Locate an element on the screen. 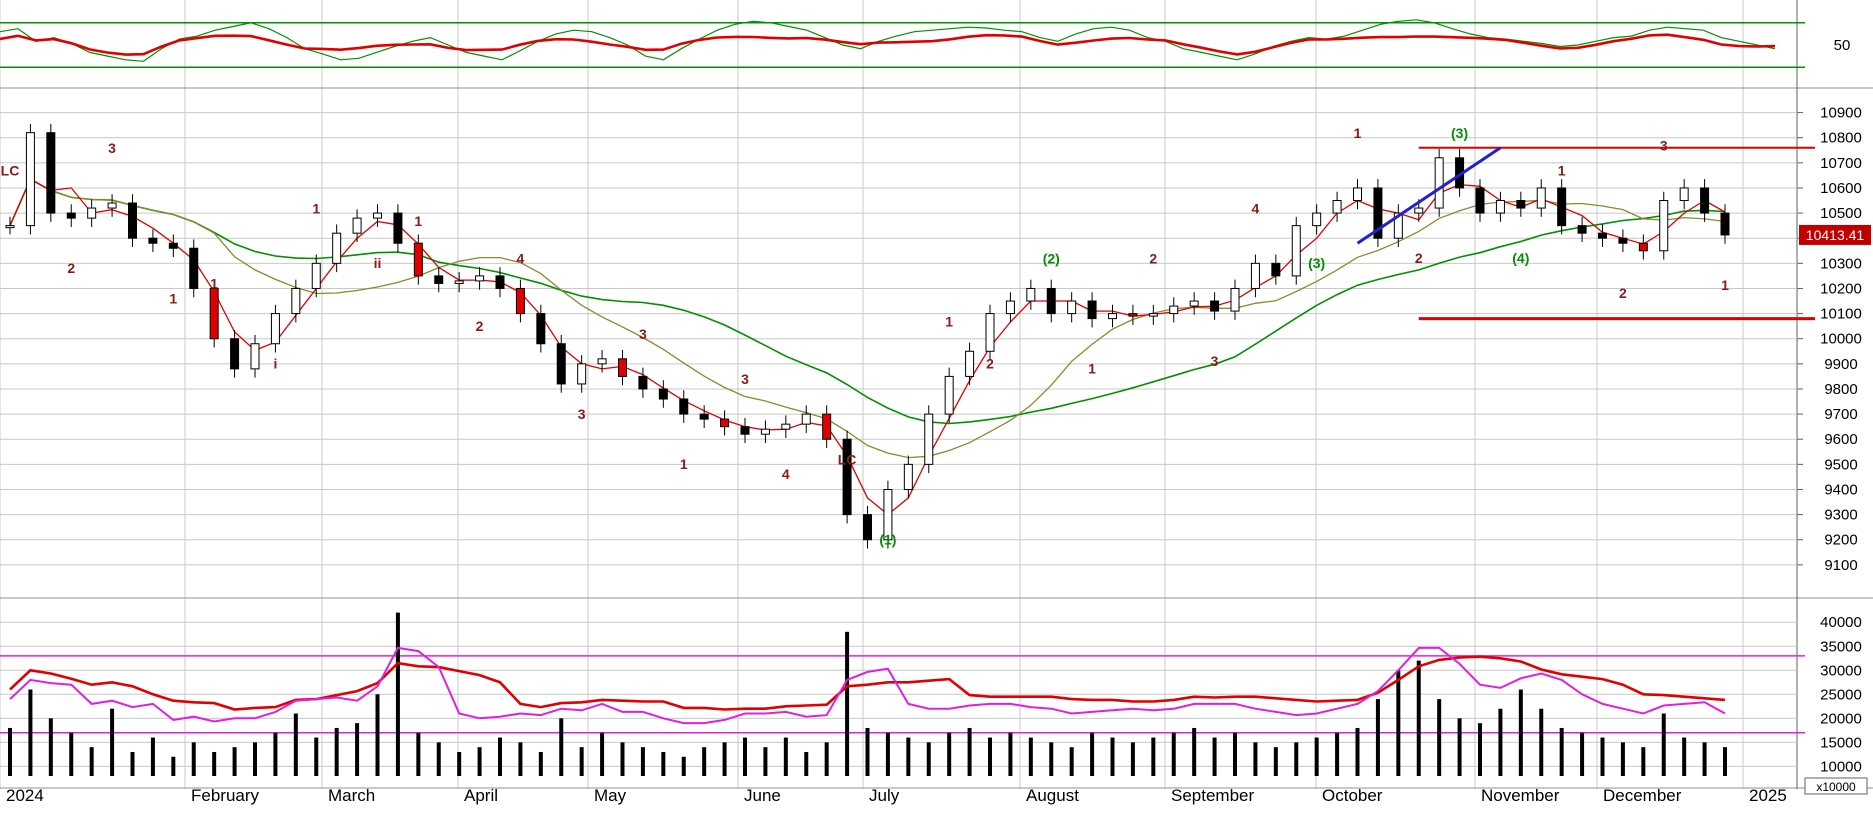  month-label: September is located at coordinates (1212, 795).